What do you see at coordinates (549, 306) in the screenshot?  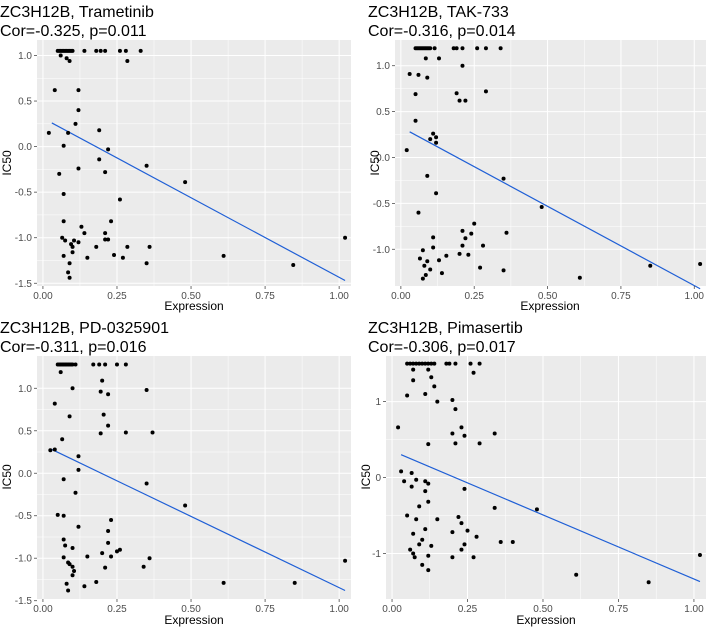 I see `x-axis-title: Expression` at bounding box center [549, 306].